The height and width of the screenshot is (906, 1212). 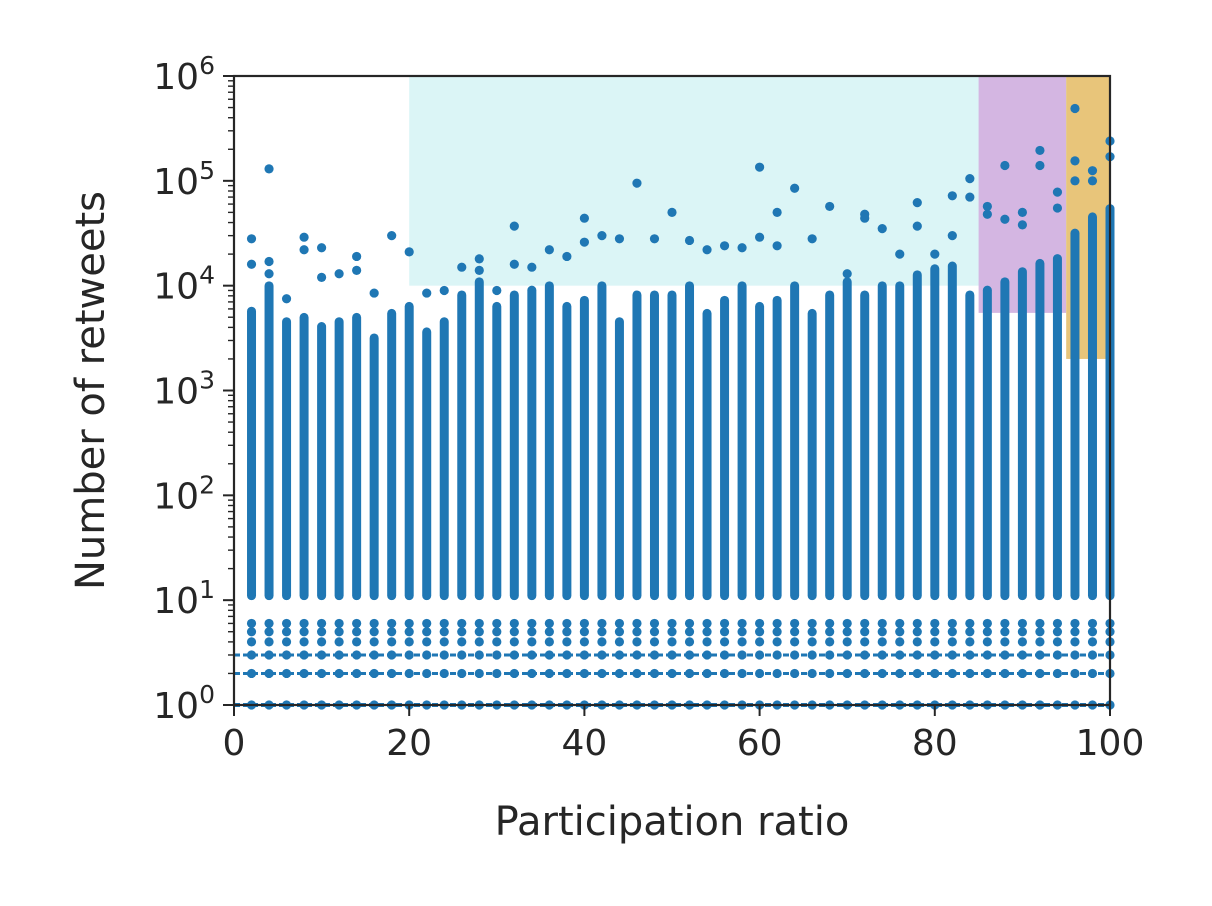 What do you see at coordinates (184, 598) in the screenshot?
I see `y-tick-label: 101` at bounding box center [184, 598].